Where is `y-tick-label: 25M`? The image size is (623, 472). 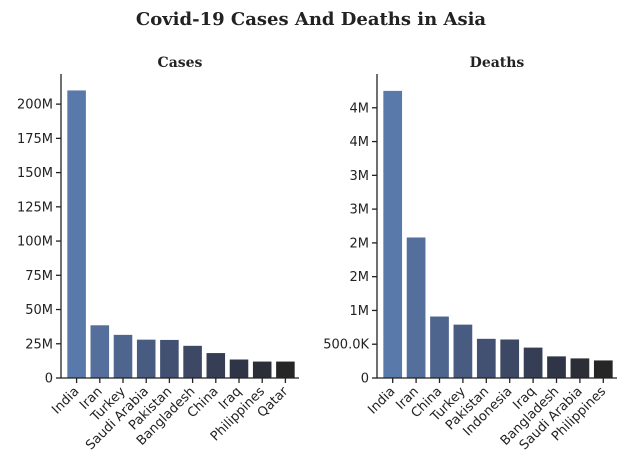 y-tick-label: 25M is located at coordinates (39, 344).